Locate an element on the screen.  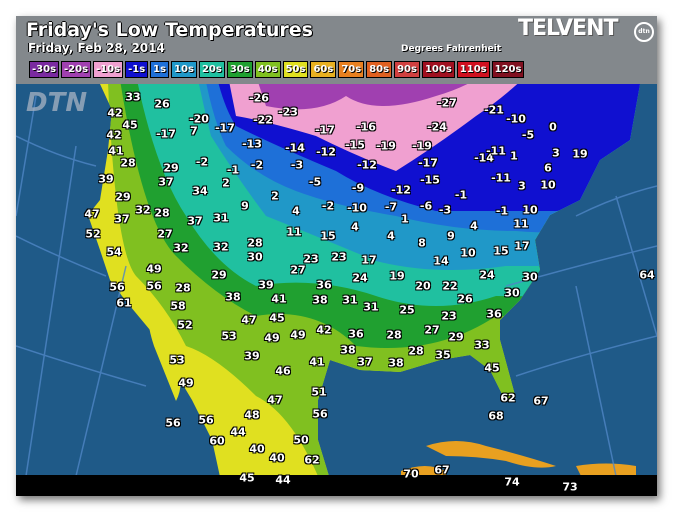
legend-chip: 50s is located at coordinates (295, 69).